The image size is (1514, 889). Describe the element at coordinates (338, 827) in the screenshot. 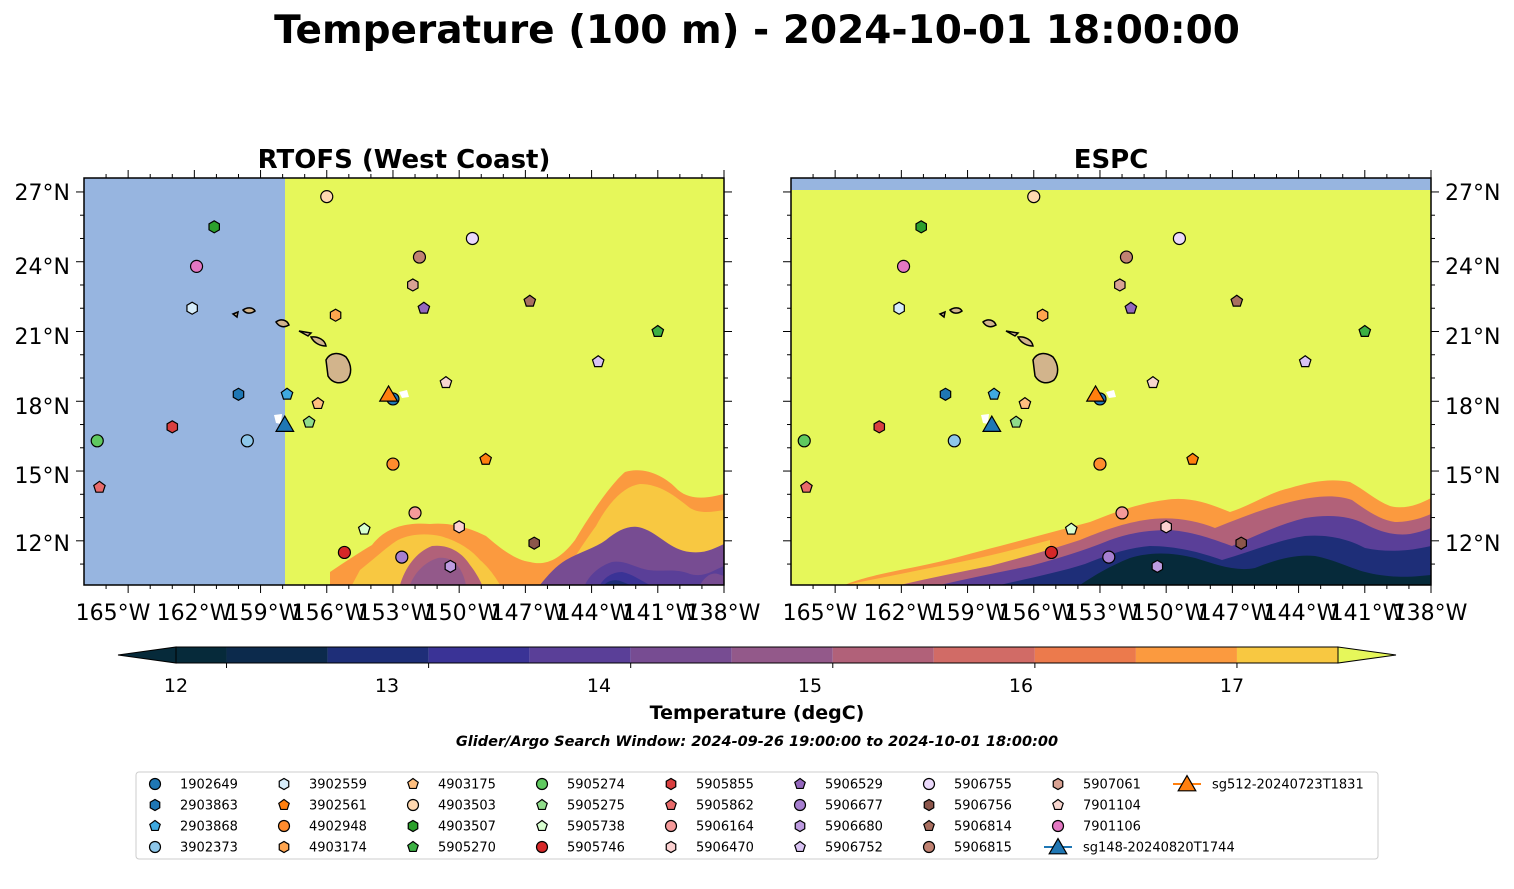

I see `legend-label: 4902948` at that location.